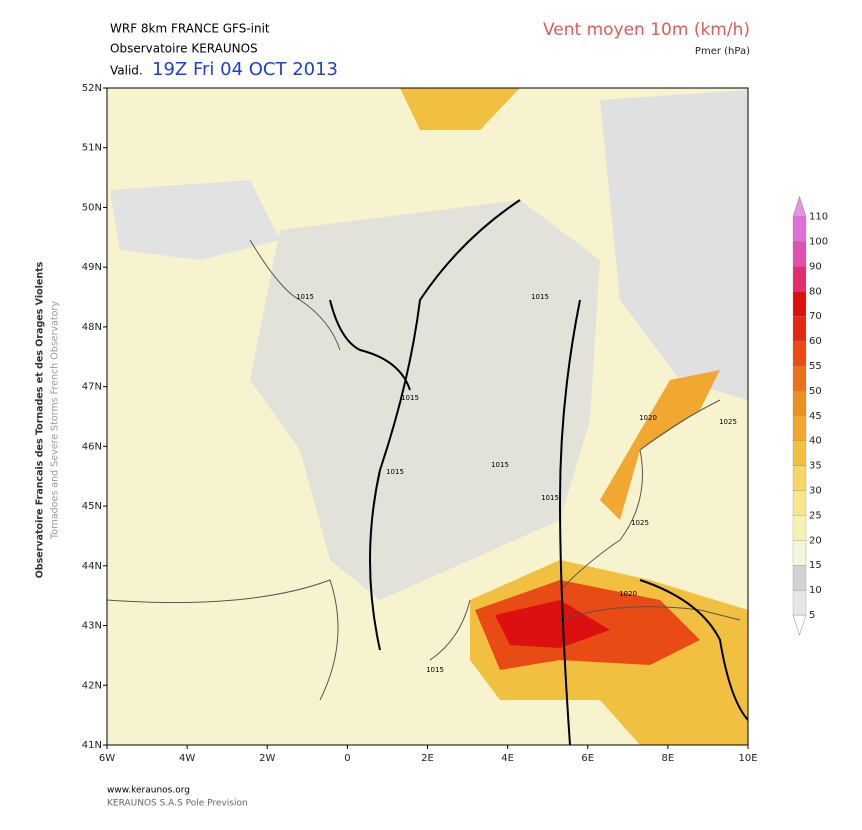 The height and width of the screenshot is (830, 862). Describe the element at coordinates (92, 745) in the screenshot. I see `y-tick-label: 41N` at that location.